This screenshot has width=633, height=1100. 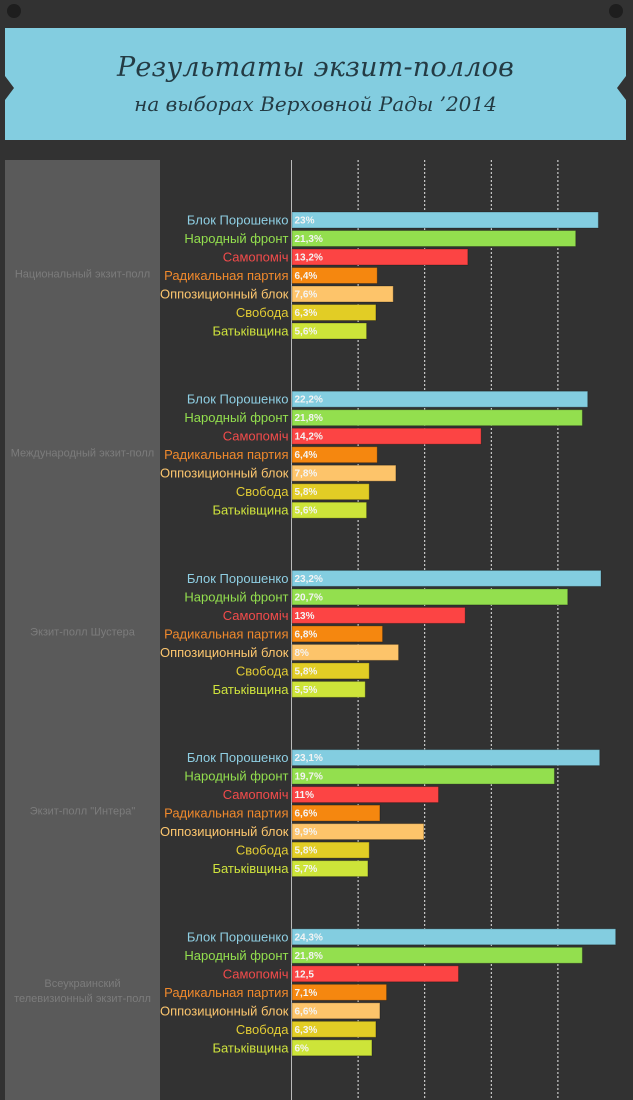 What do you see at coordinates (309, 597) in the screenshot?
I see `value-label: 20,7%` at bounding box center [309, 597].